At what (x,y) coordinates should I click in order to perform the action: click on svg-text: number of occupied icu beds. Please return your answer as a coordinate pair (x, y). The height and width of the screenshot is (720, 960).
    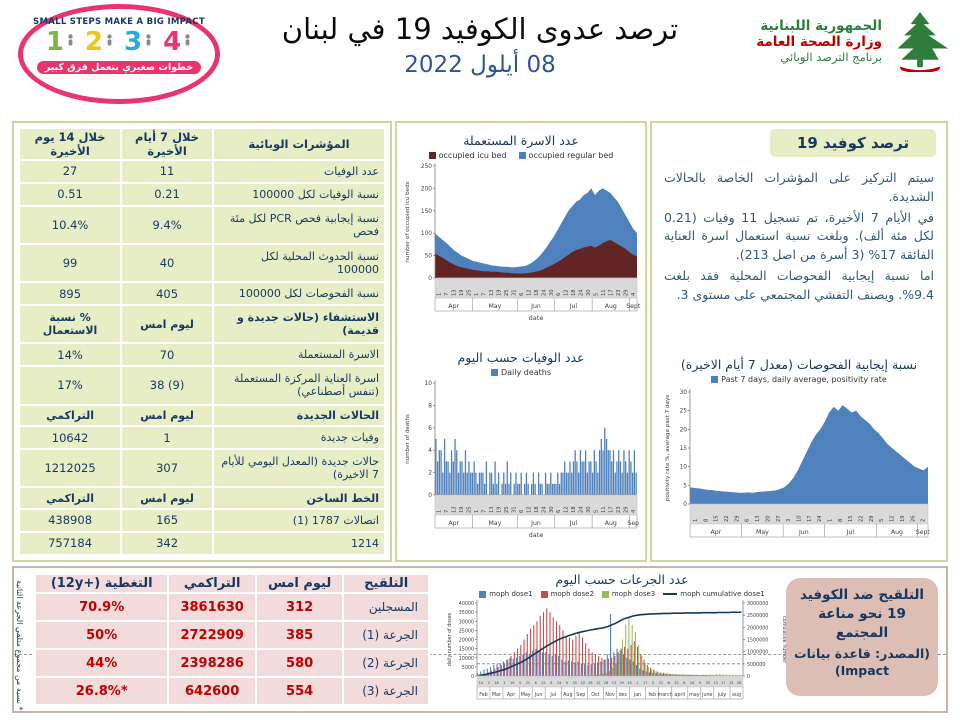
    Looking at the image, I should click on (408, 221).